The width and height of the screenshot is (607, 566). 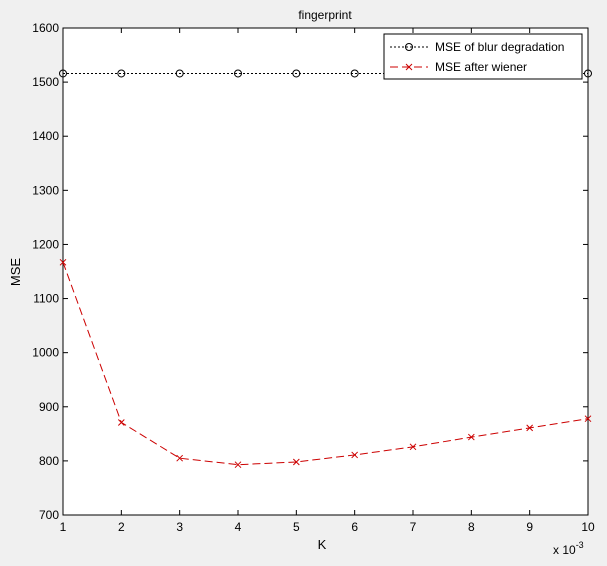 I want to click on legend-box, so click(x=483, y=56).